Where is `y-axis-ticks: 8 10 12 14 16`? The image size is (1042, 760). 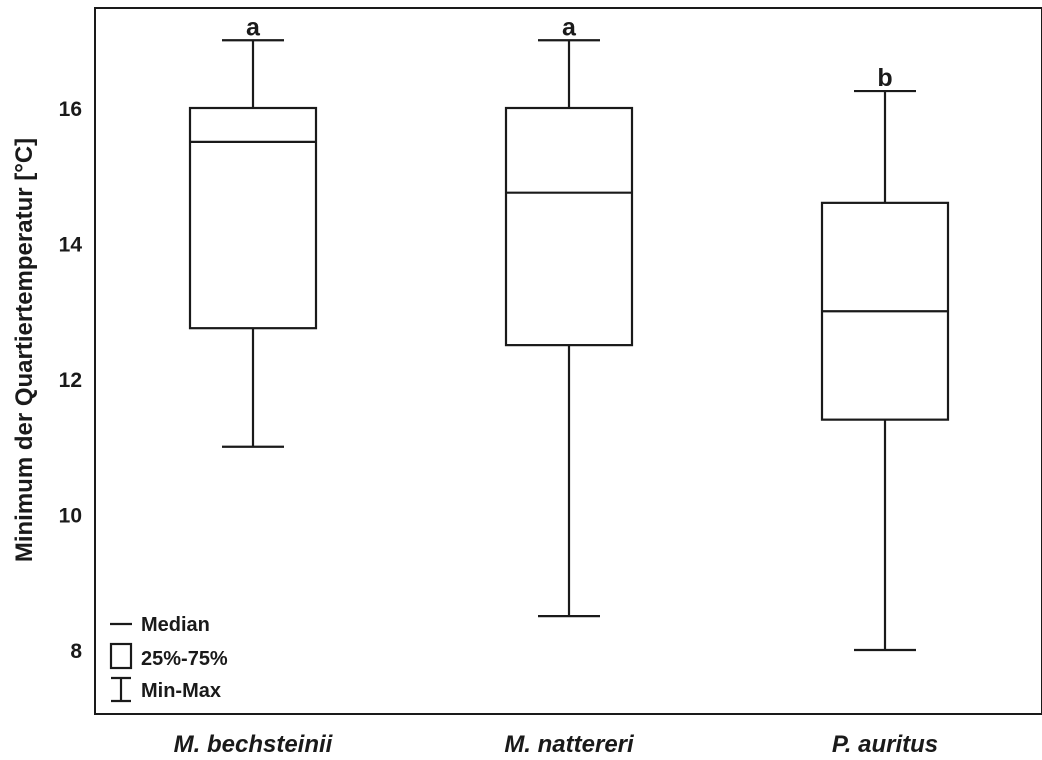 y-axis-ticks: 8 10 12 14 16 is located at coordinates (71, 380).